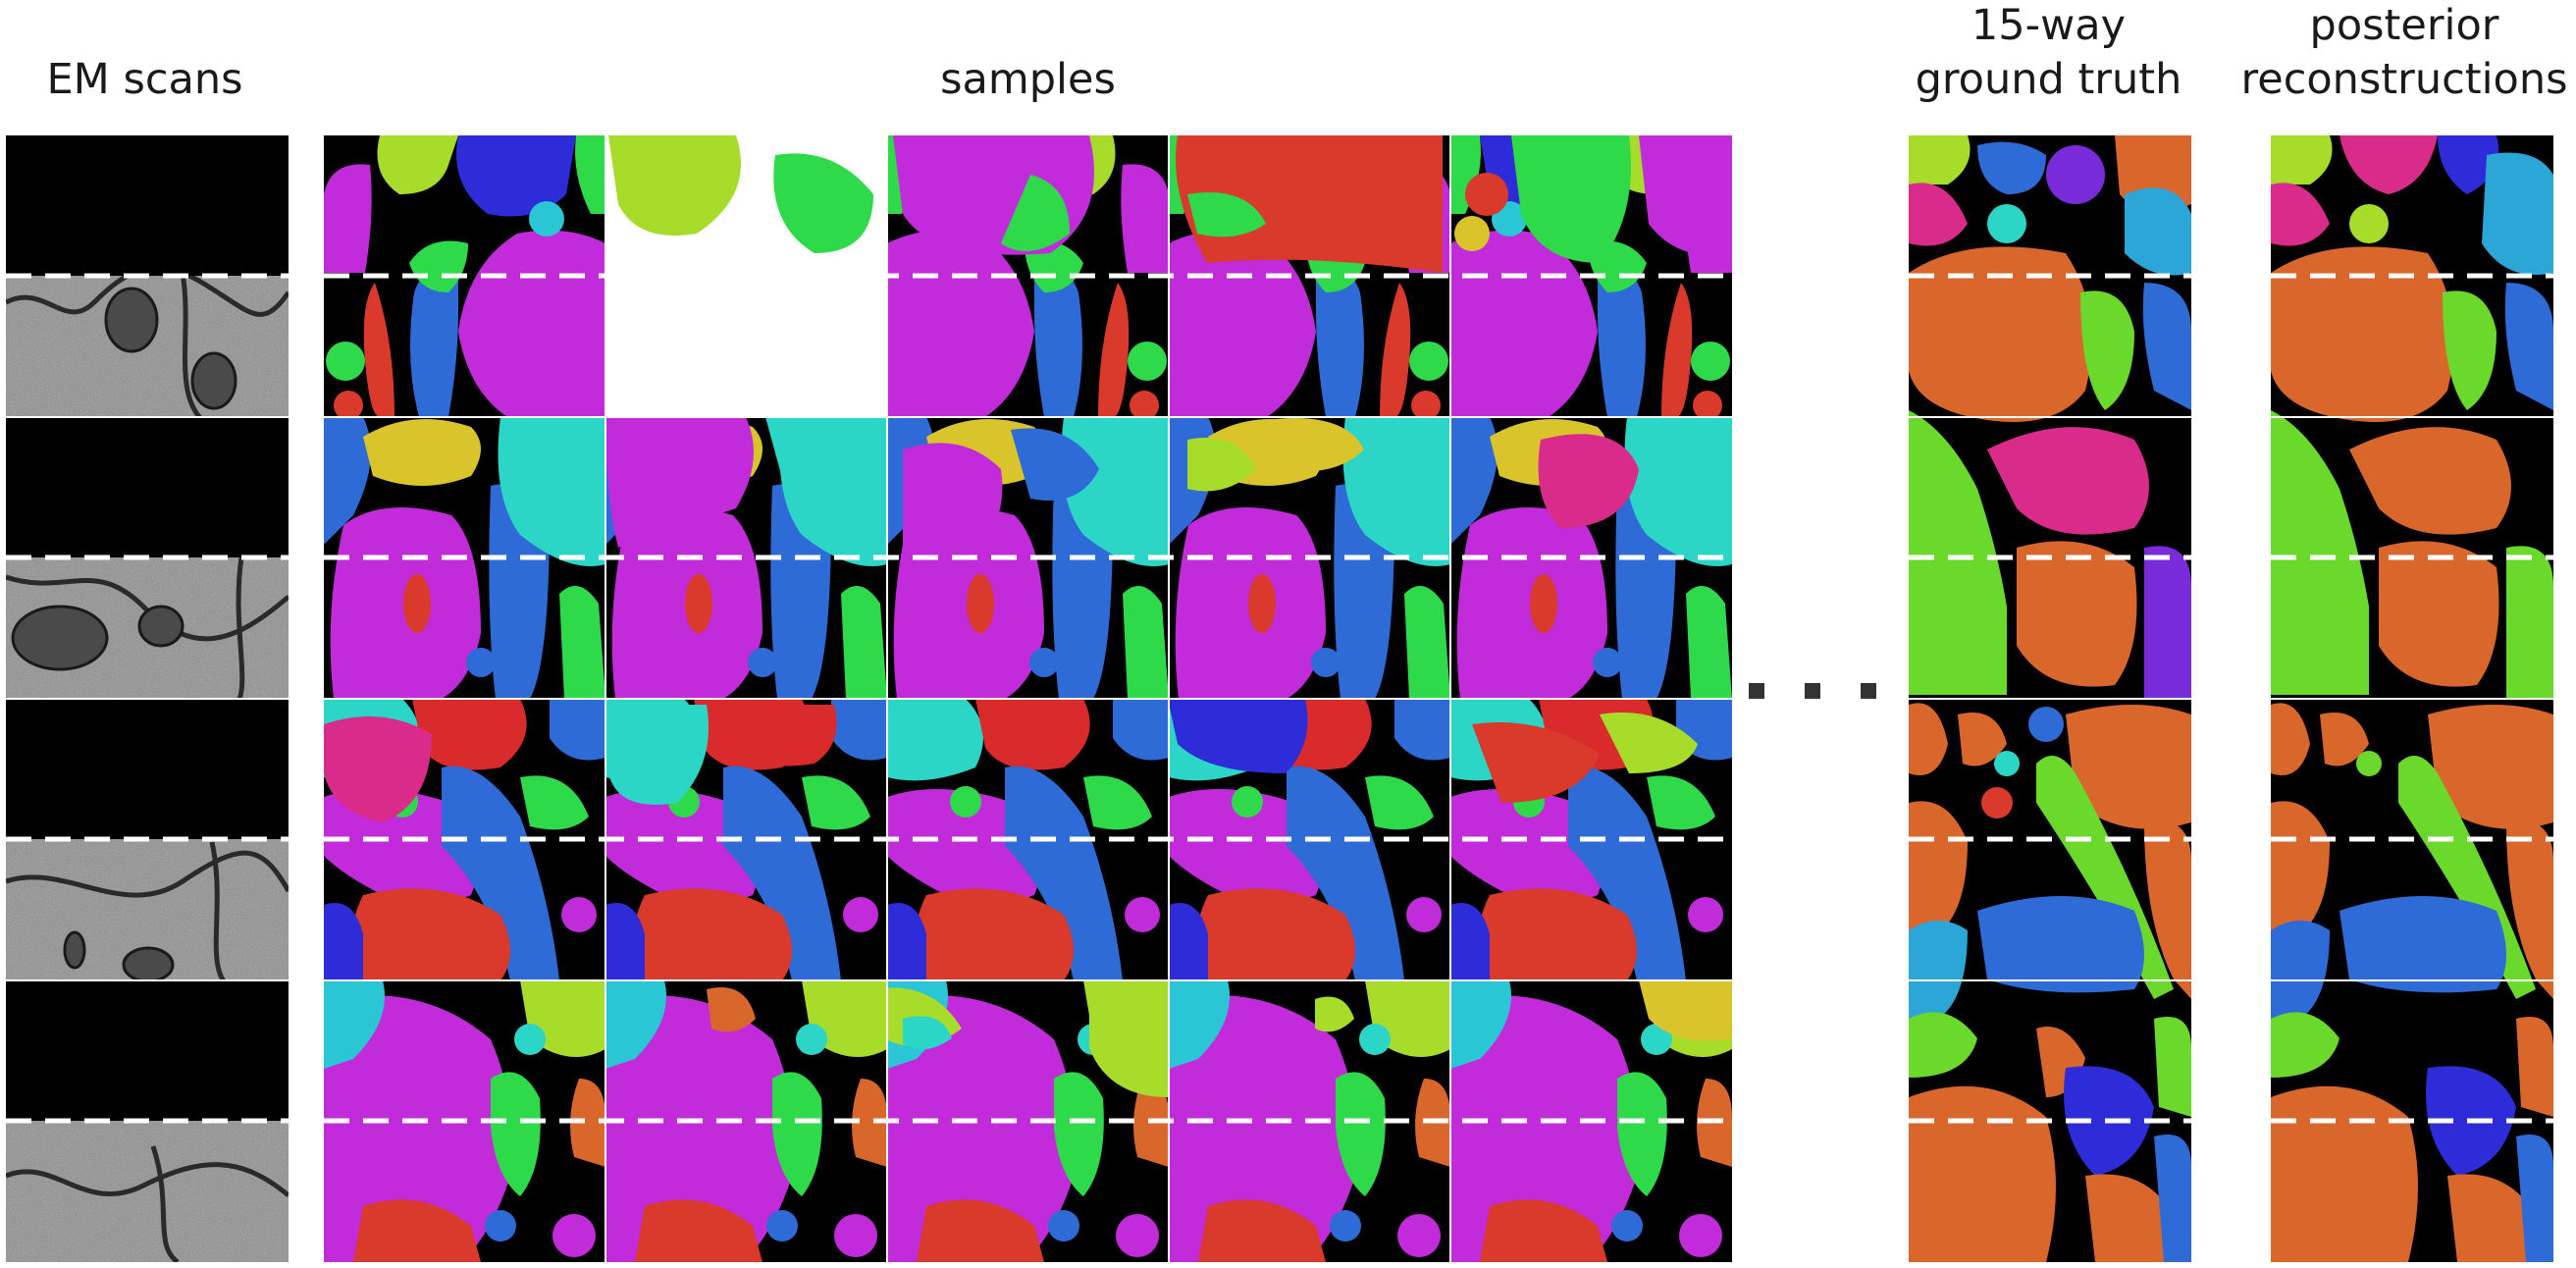 Image resolution: width=2576 pixels, height=1268 pixels. I want to click on ground-truth-svg, so click(2050, 698).